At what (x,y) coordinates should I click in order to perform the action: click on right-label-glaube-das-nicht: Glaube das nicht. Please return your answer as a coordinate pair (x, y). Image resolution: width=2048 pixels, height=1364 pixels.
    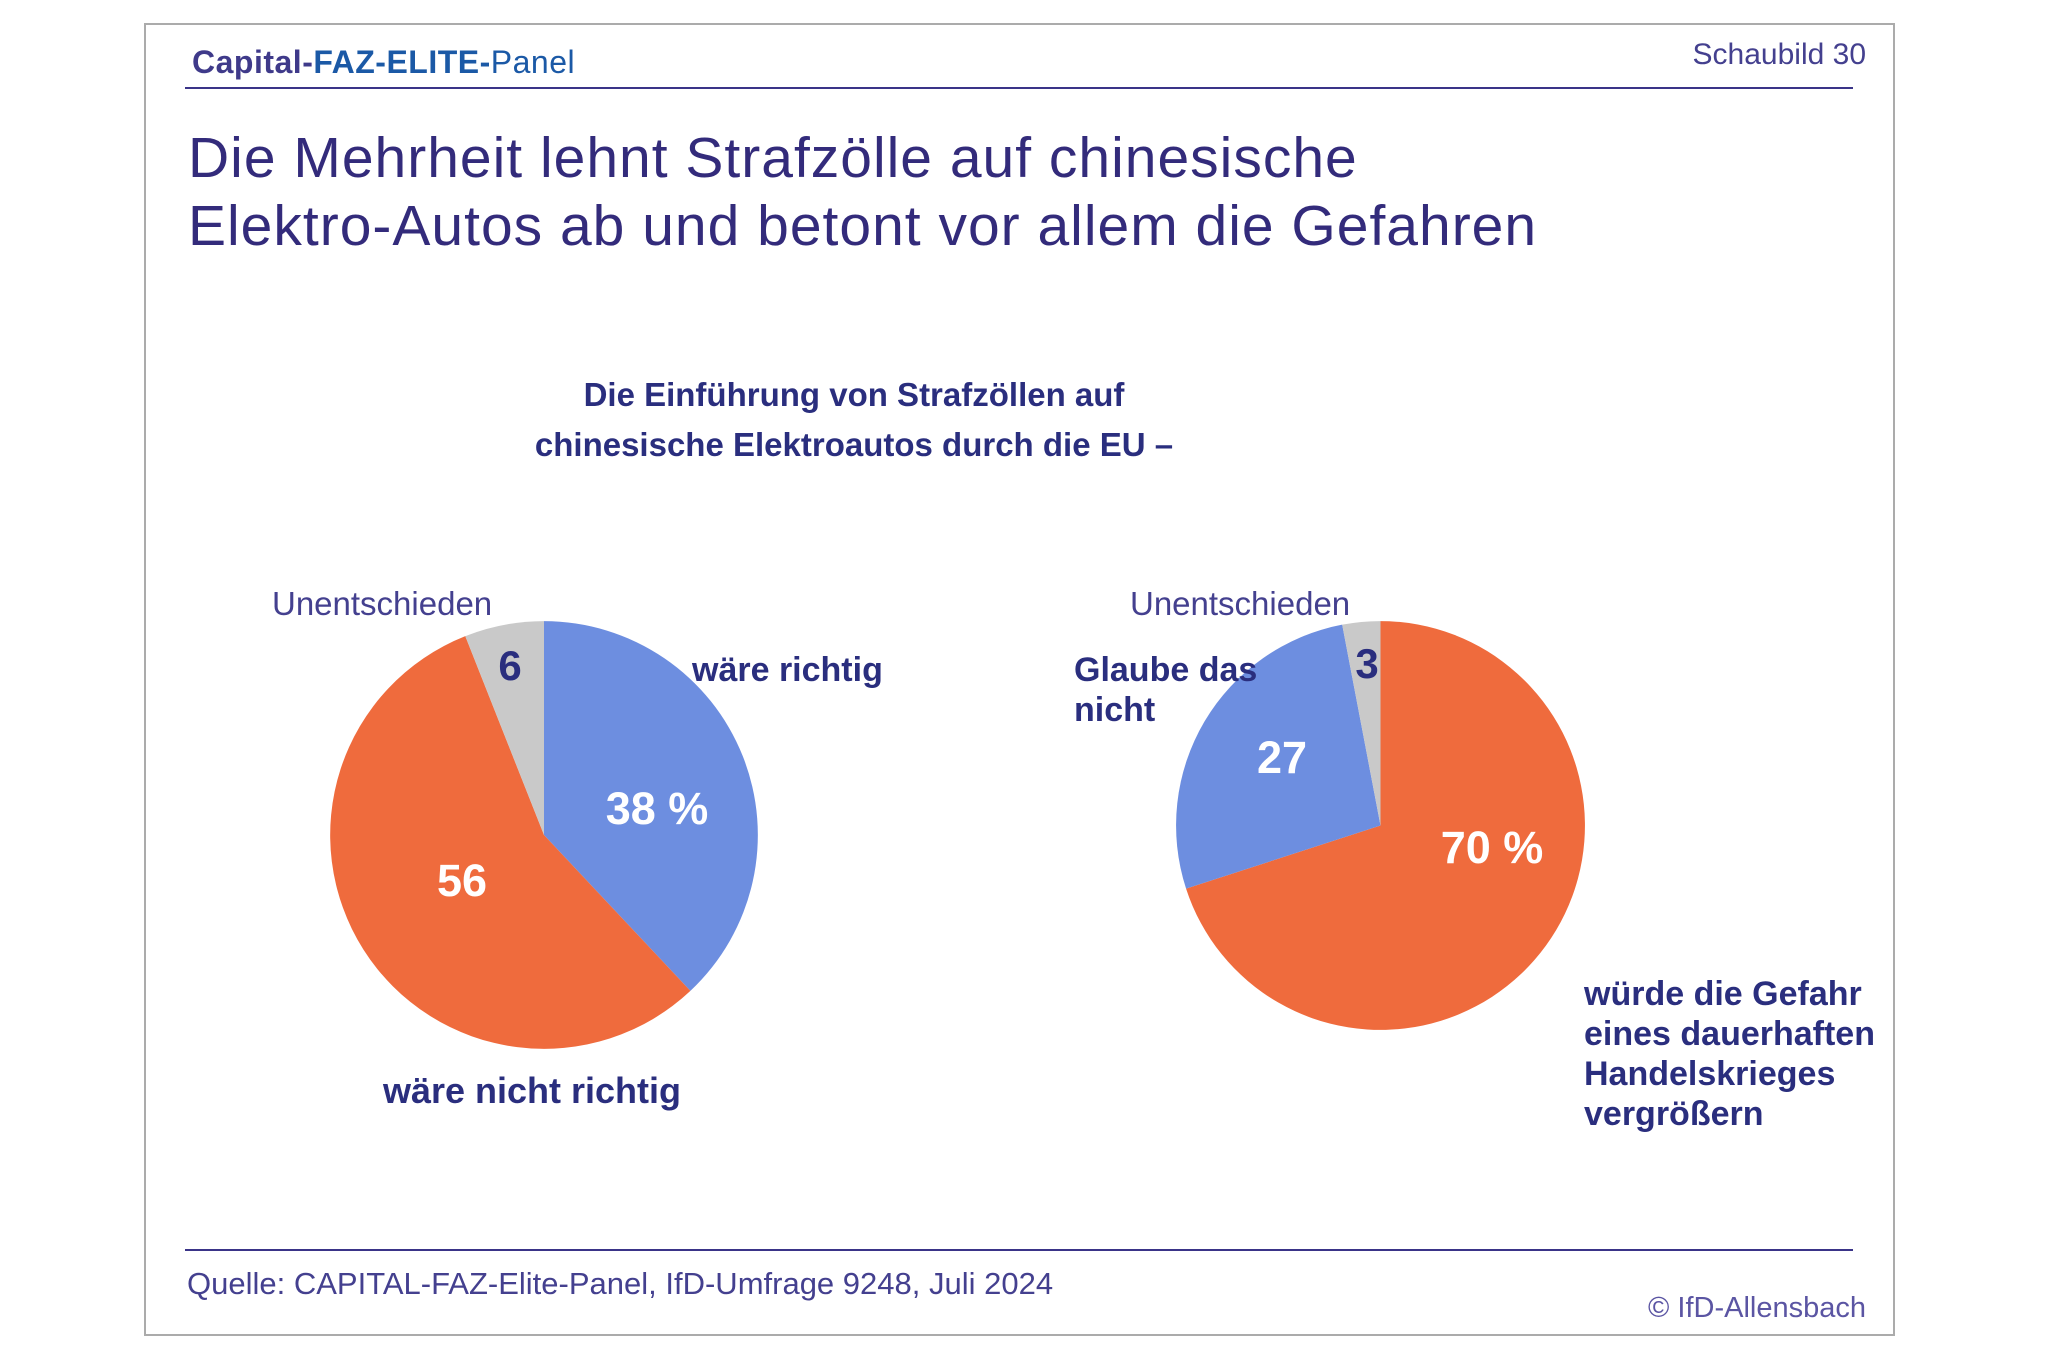
    Looking at the image, I should click on (1166, 690).